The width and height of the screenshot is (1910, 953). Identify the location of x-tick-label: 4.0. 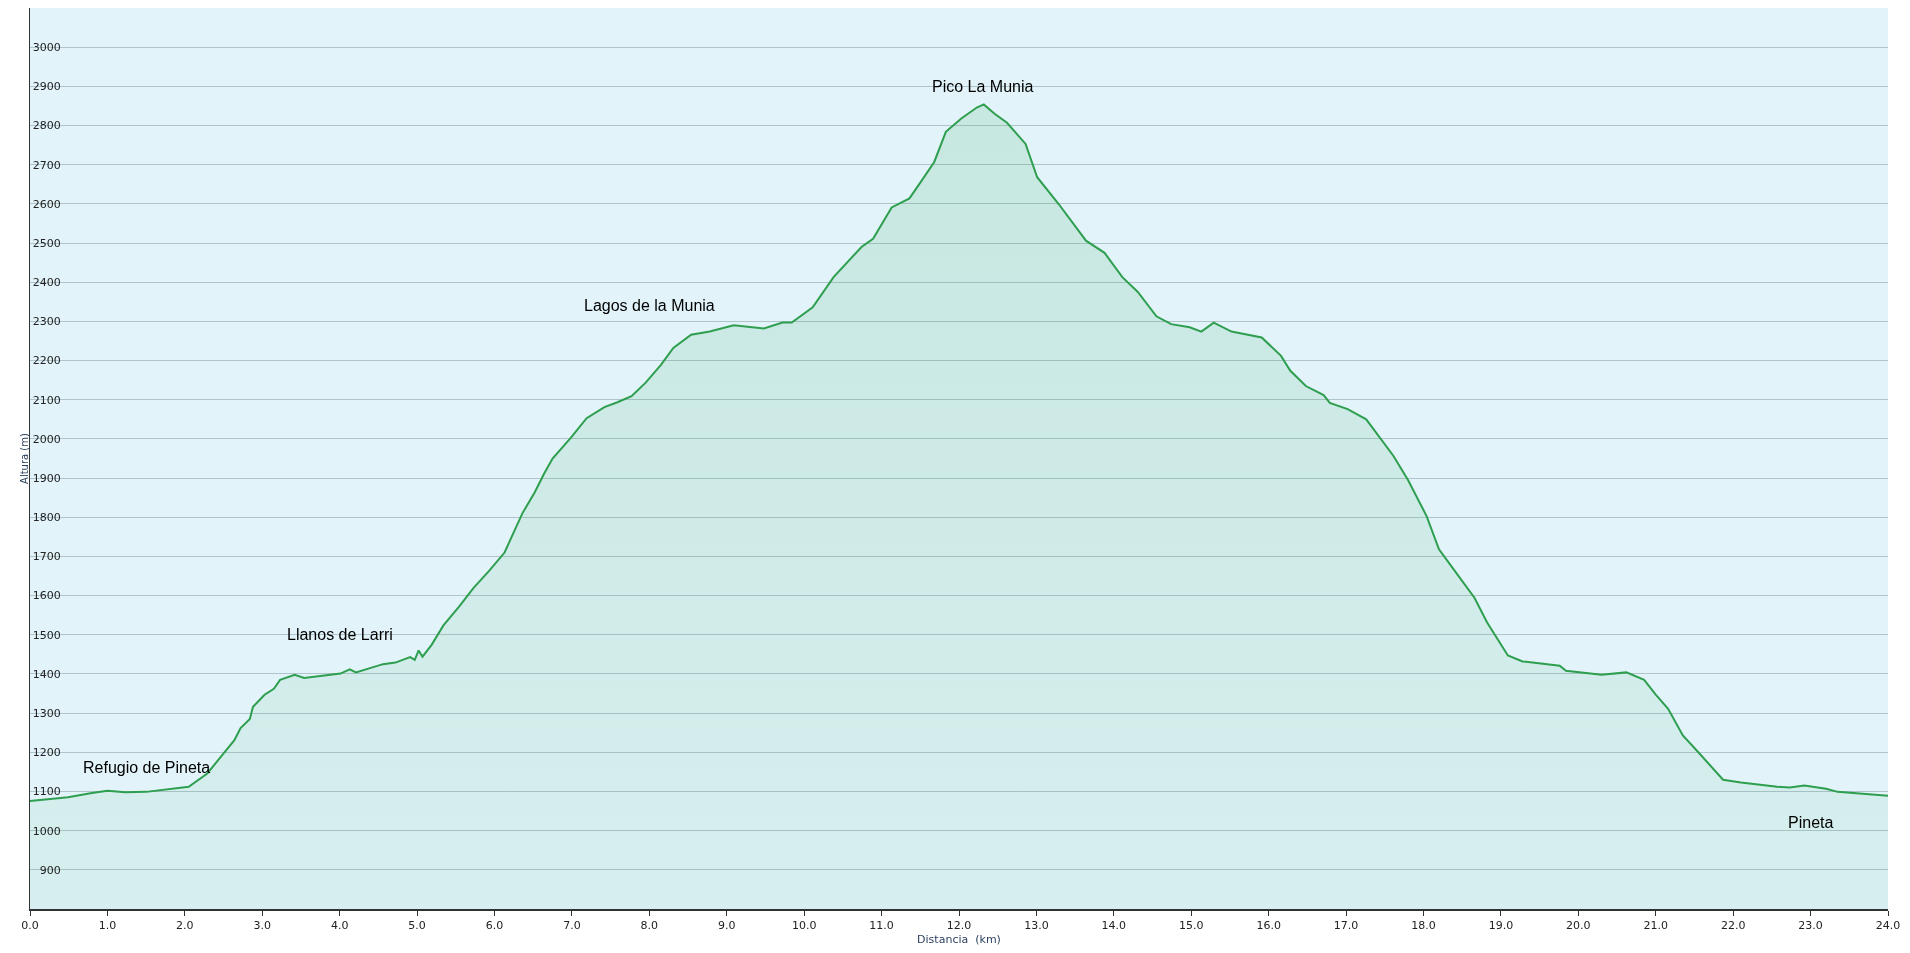
(339, 926).